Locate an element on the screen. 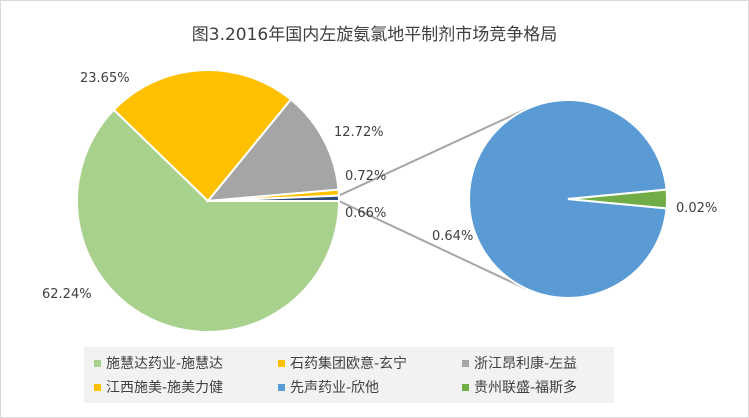 Image resolution: width=749 pixels, height=418 pixels. data-label-xuanning: 23.65% is located at coordinates (105, 78).